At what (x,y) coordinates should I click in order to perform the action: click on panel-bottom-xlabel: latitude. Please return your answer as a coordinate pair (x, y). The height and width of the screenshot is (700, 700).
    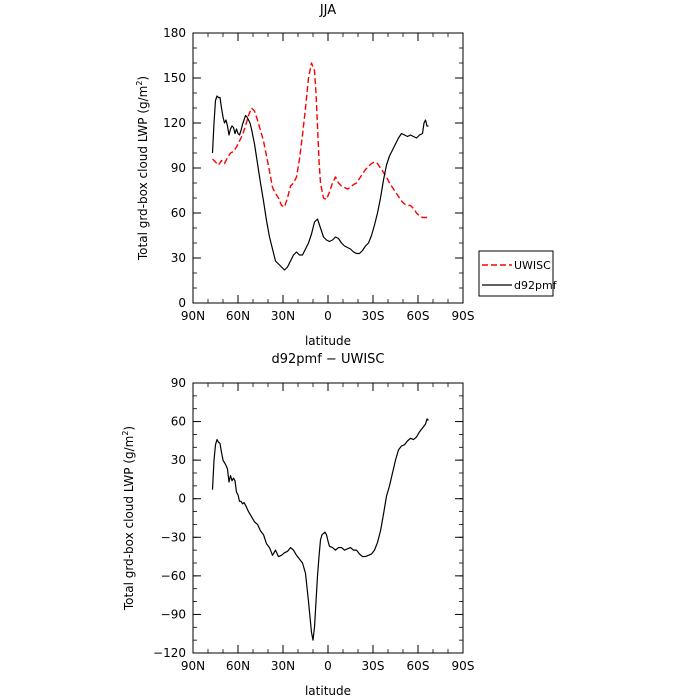
    Looking at the image, I should click on (328, 691).